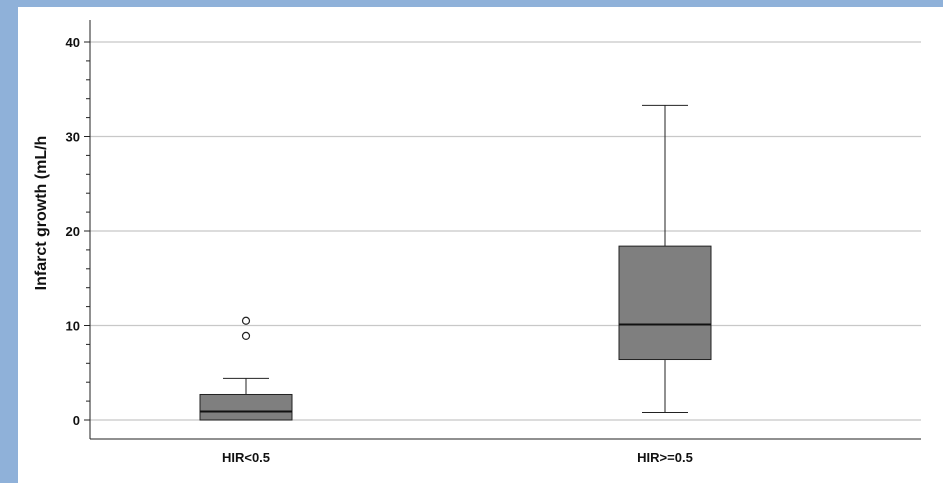 This screenshot has width=943, height=483. Describe the element at coordinates (73, 137) in the screenshot. I see `y-tick-label: 30` at that location.